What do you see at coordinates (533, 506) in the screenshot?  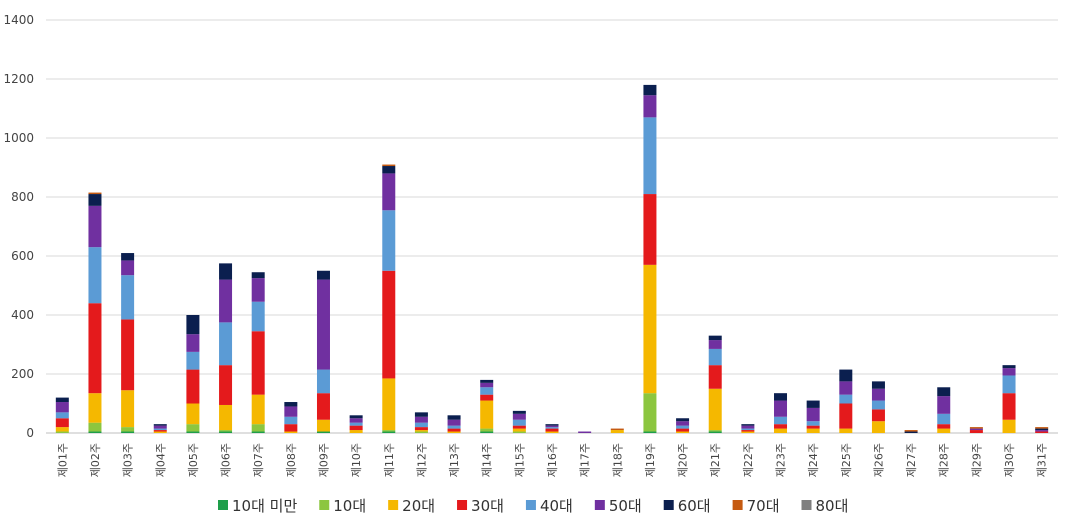 I see `legend: 10대 미만 10대 20대 30대 40대 50대 60대 70대 80대` at bounding box center [533, 506].